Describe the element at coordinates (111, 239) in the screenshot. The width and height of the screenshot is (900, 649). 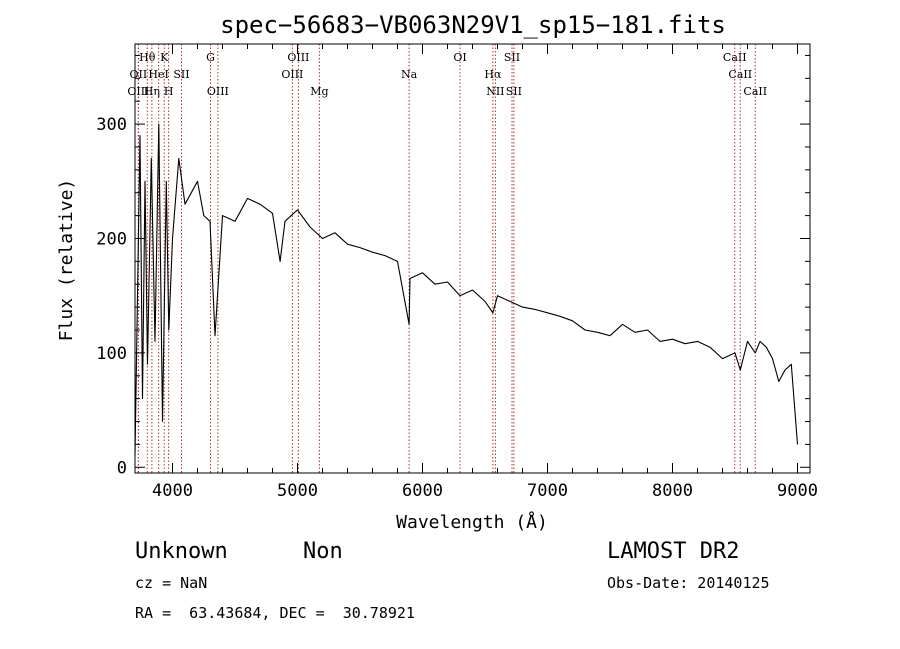
I see `y-tick-label: 200` at that location.